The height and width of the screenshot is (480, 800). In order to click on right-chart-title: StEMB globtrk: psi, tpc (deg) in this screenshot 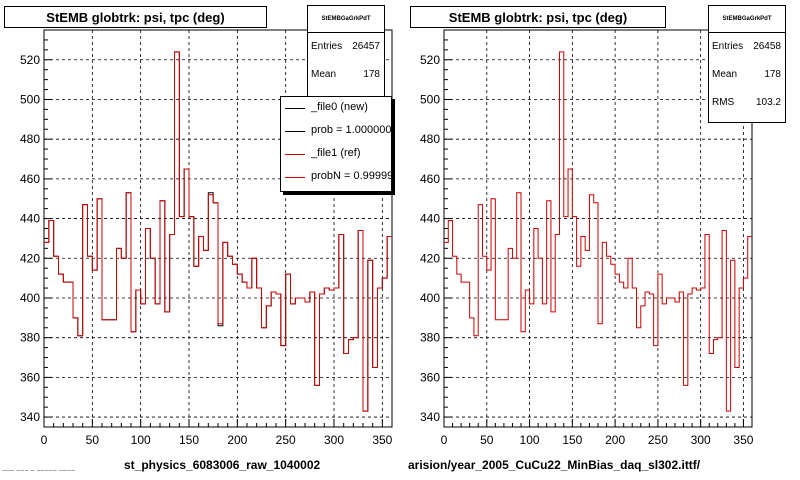, I will do `click(538, 17)`.